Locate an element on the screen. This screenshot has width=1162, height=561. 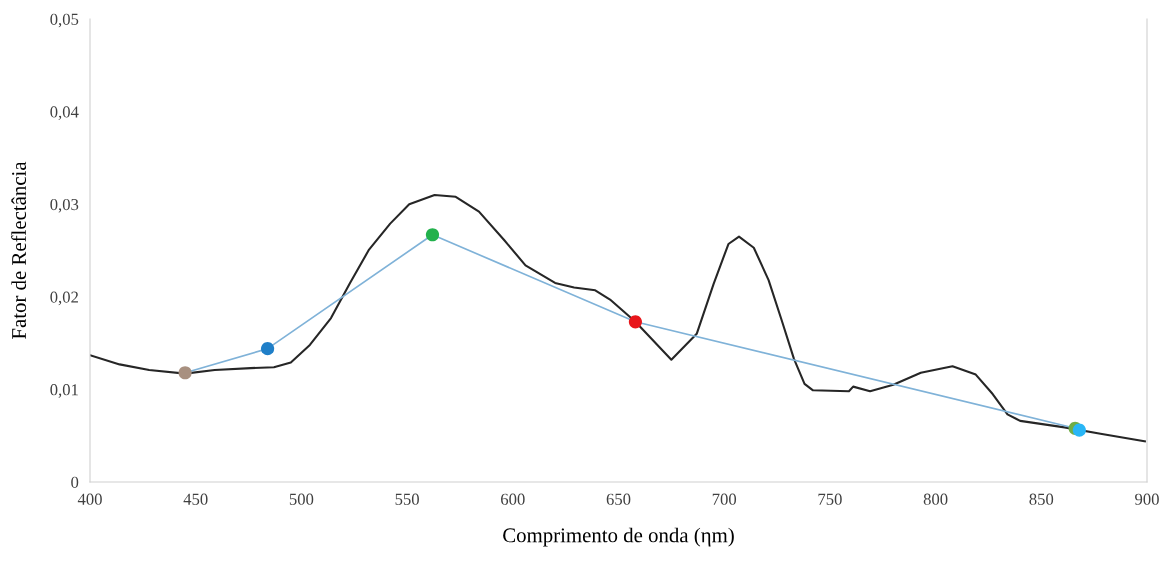
x-tick-label: 750 is located at coordinates (830, 499).